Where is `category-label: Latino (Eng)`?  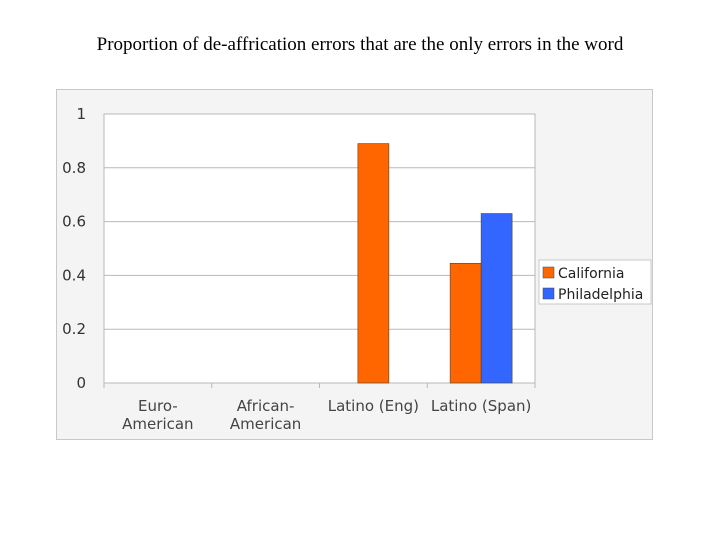 category-label: Latino (Eng) is located at coordinates (373, 406).